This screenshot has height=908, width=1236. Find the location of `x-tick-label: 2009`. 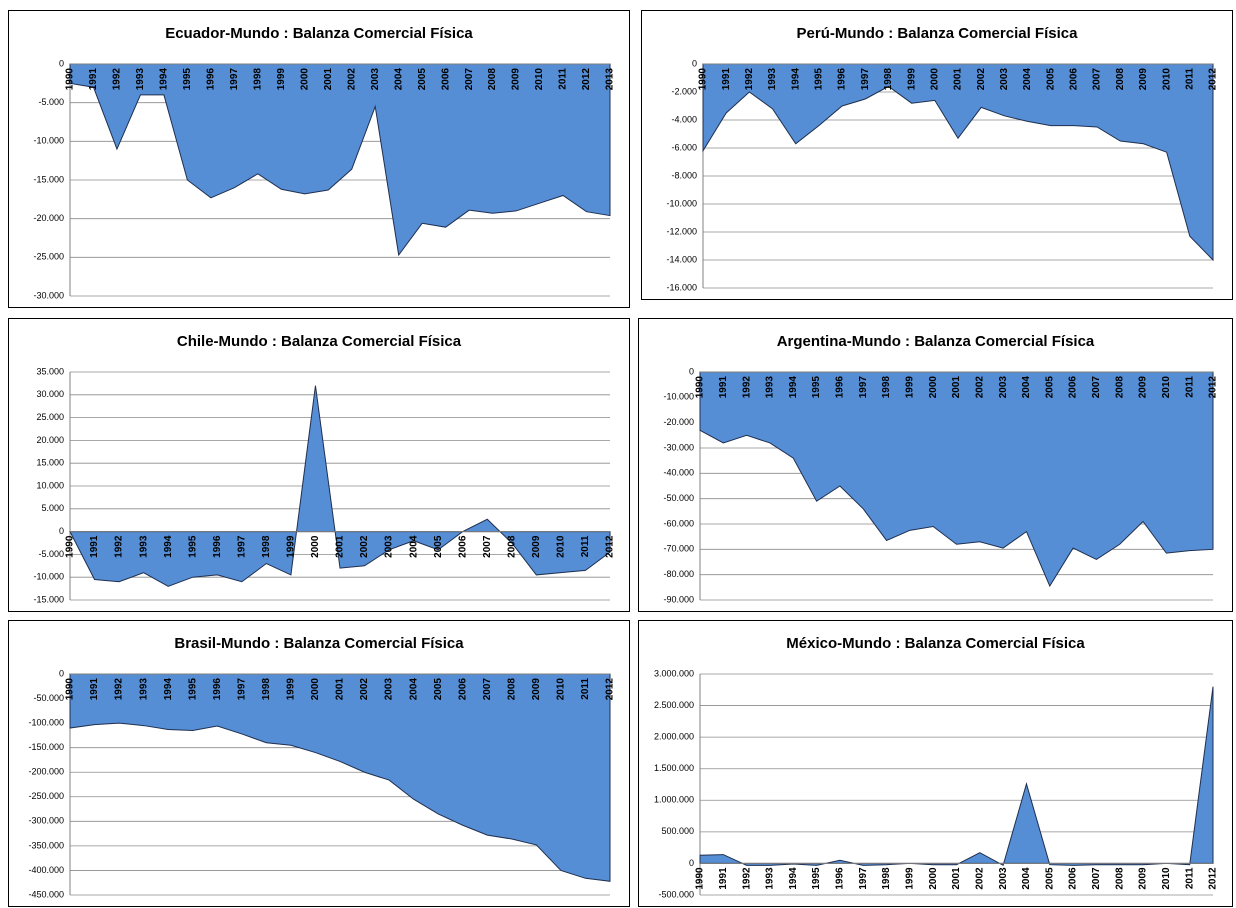

x-tick-label: 2009 is located at coordinates (536, 689).